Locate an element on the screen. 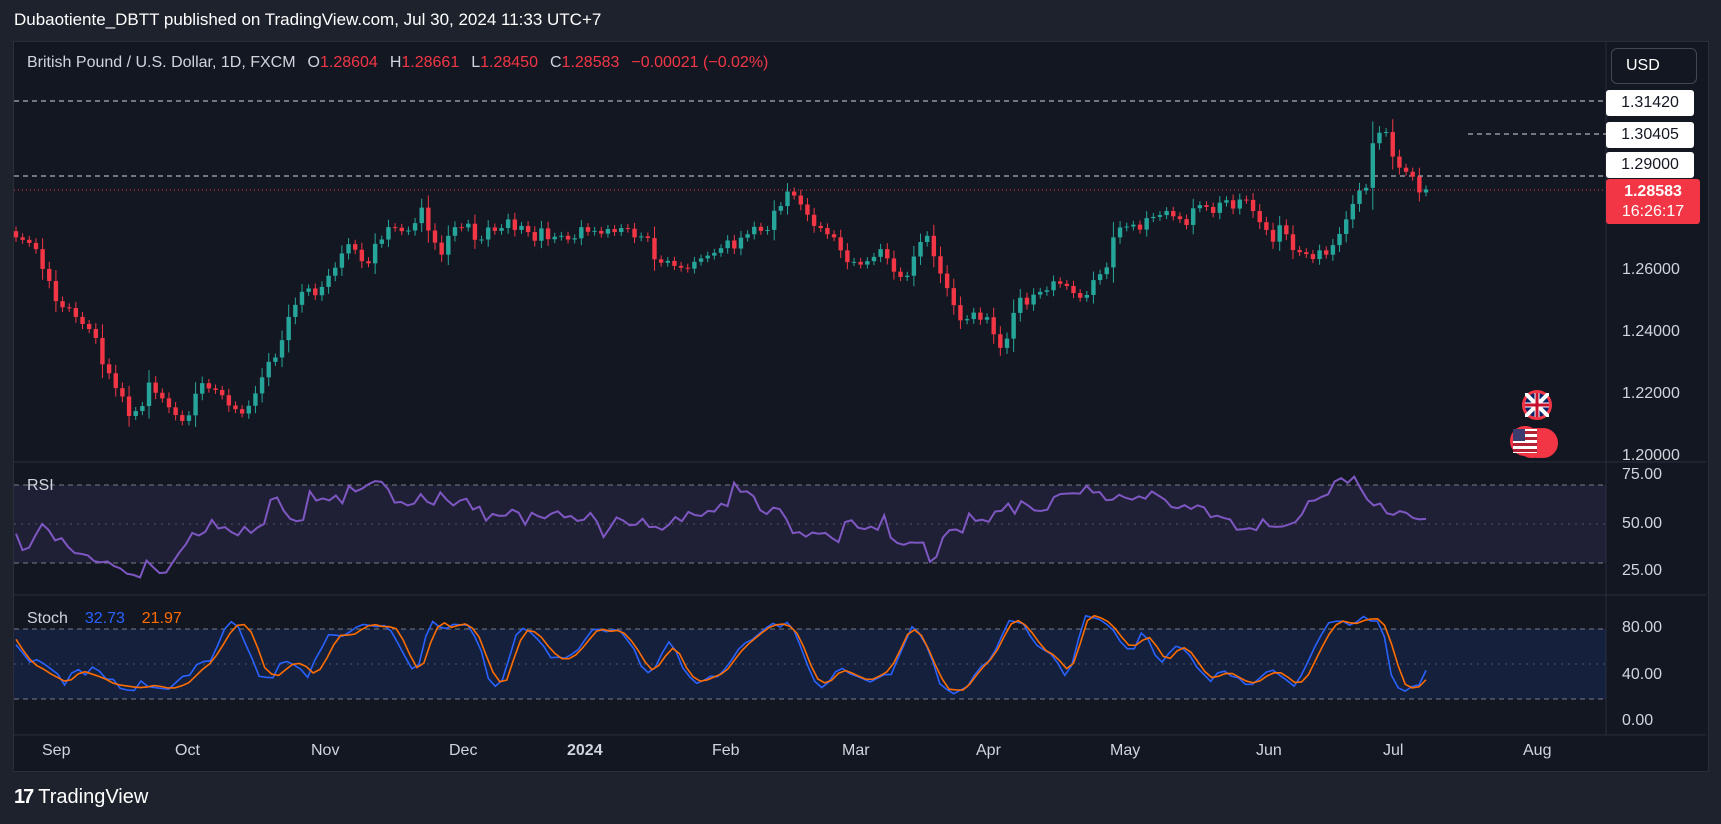  time-axis-label: Dec is located at coordinates (463, 750).